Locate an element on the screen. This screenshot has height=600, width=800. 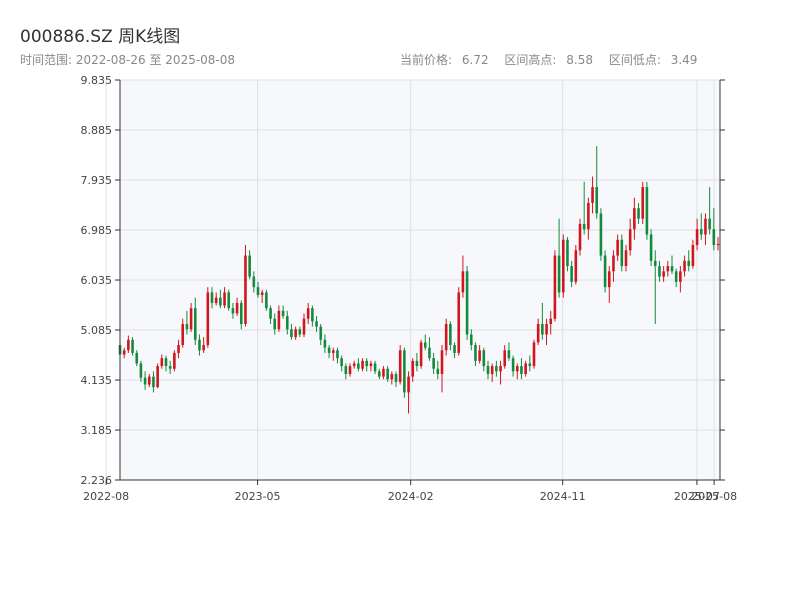
time-range-start: 2022-08-26 is located at coordinates (110, 60).